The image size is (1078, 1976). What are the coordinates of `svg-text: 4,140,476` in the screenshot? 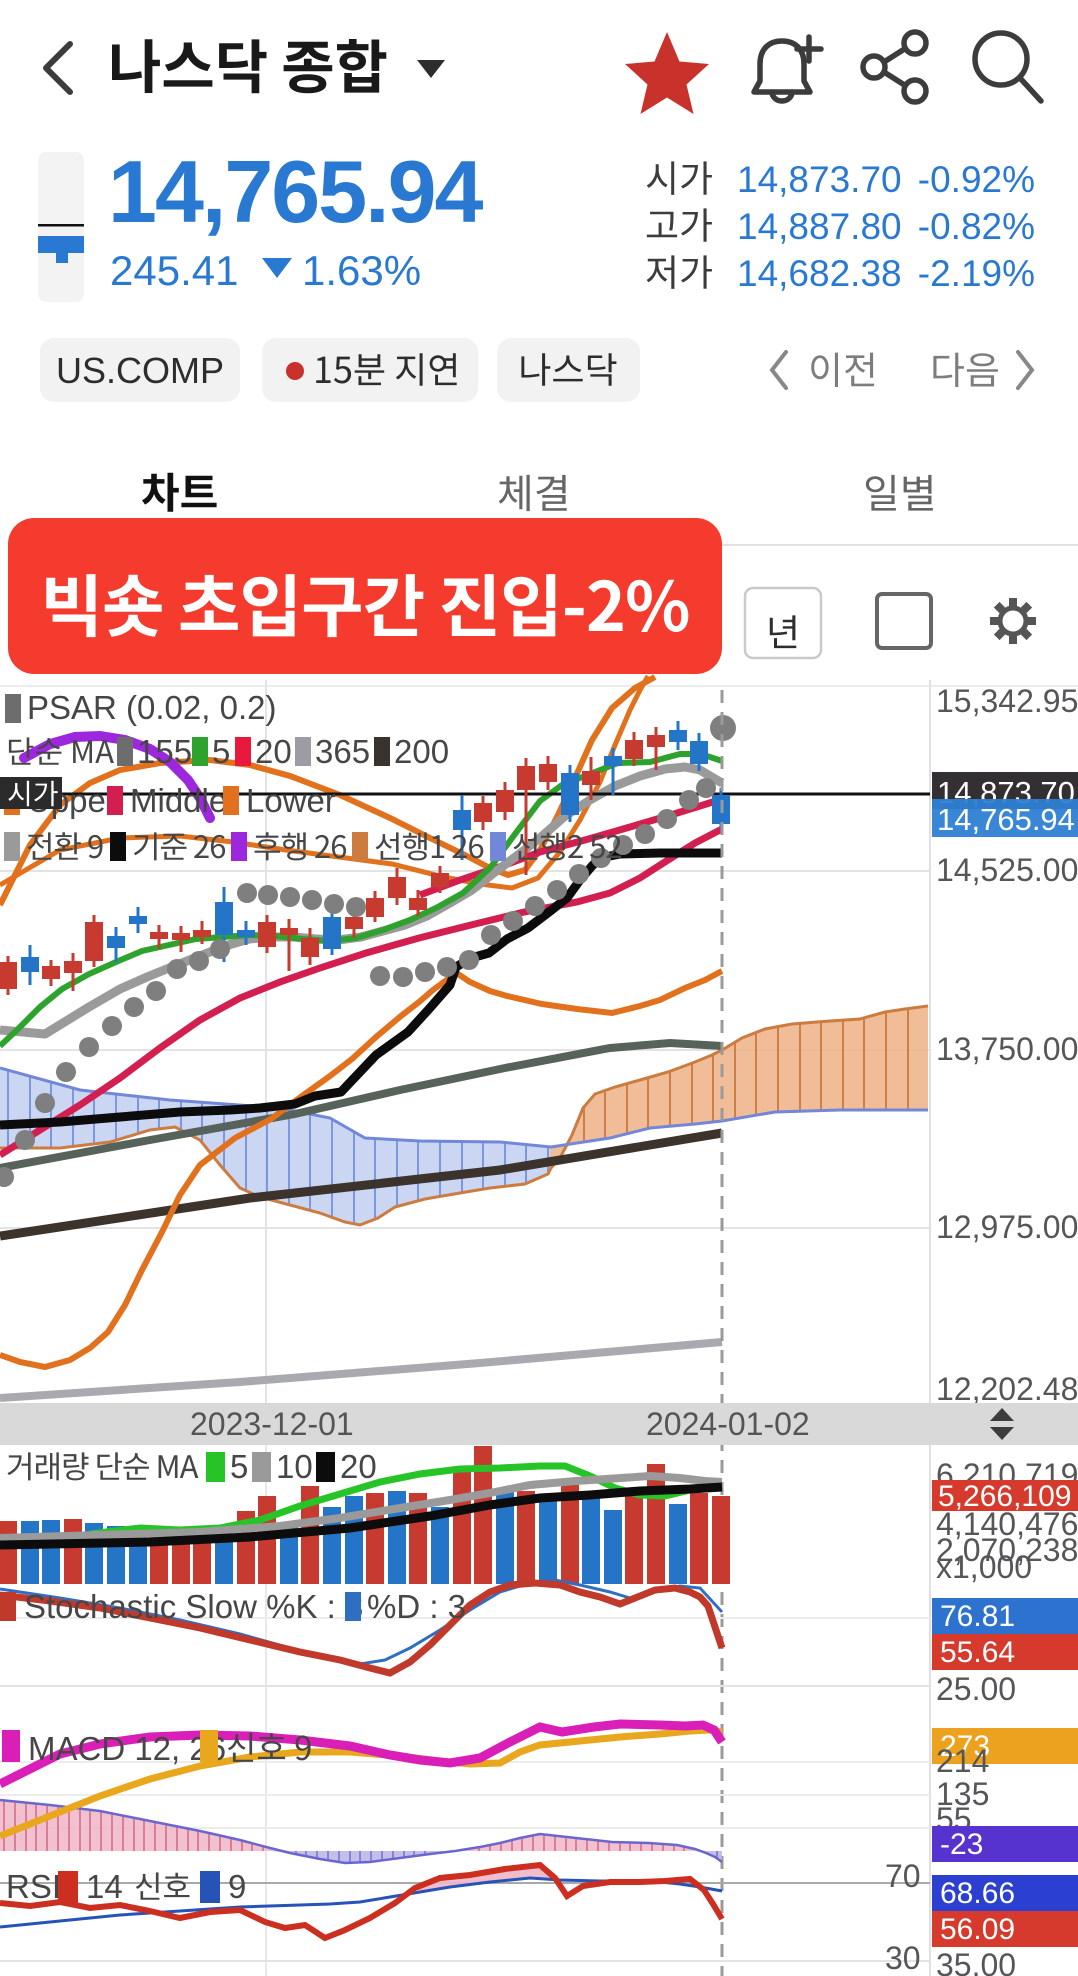 It's located at (1007, 1524).